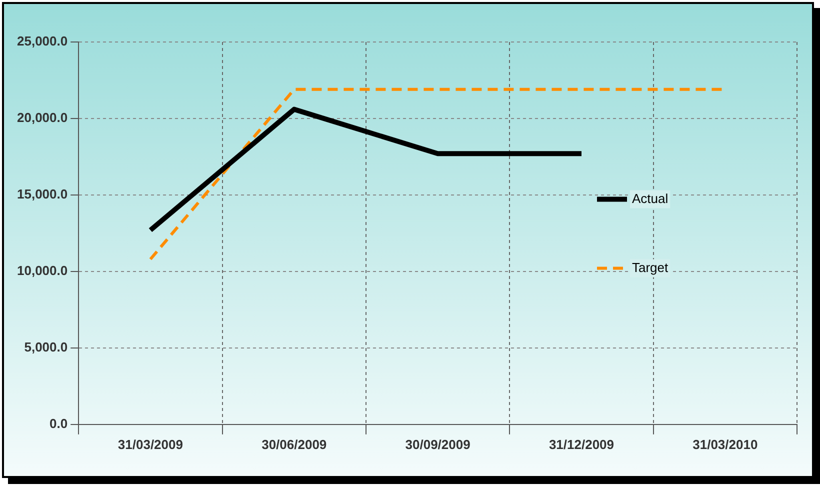 The width and height of the screenshot is (820, 486). What do you see at coordinates (725, 444) in the screenshot?
I see `x-tick-label: 31/03/2010` at bounding box center [725, 444].